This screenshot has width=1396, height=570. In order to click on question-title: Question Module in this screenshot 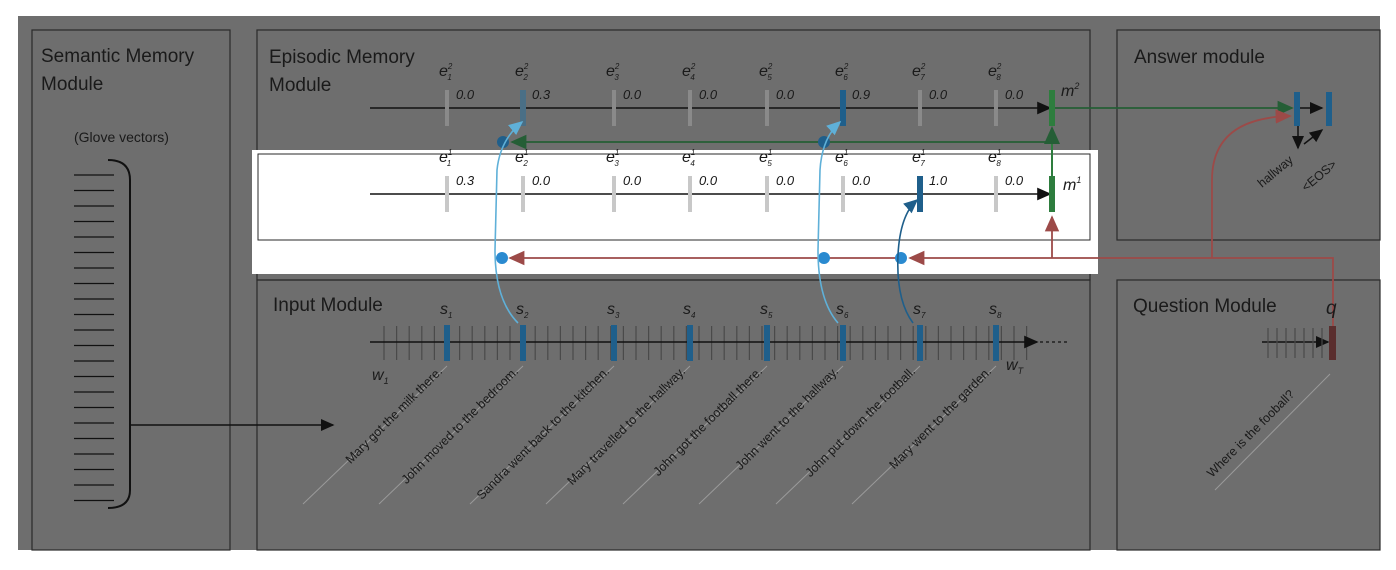, I will do `click(1205, 306)`.